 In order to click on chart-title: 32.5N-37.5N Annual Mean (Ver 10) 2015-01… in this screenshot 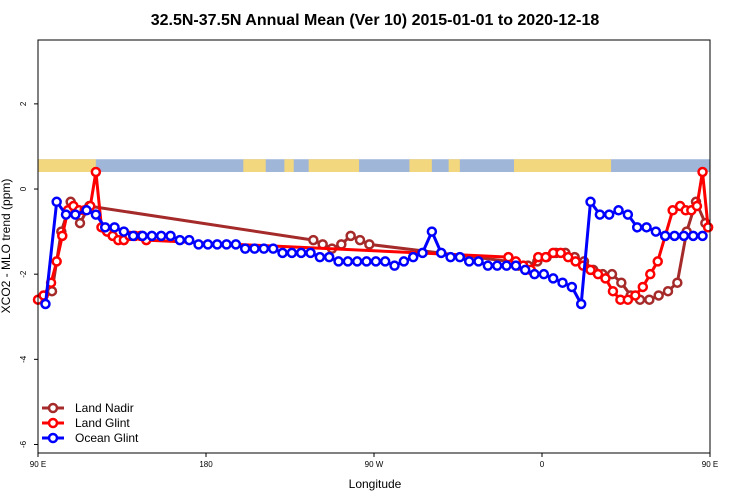, I will do `click(375, 20)`.